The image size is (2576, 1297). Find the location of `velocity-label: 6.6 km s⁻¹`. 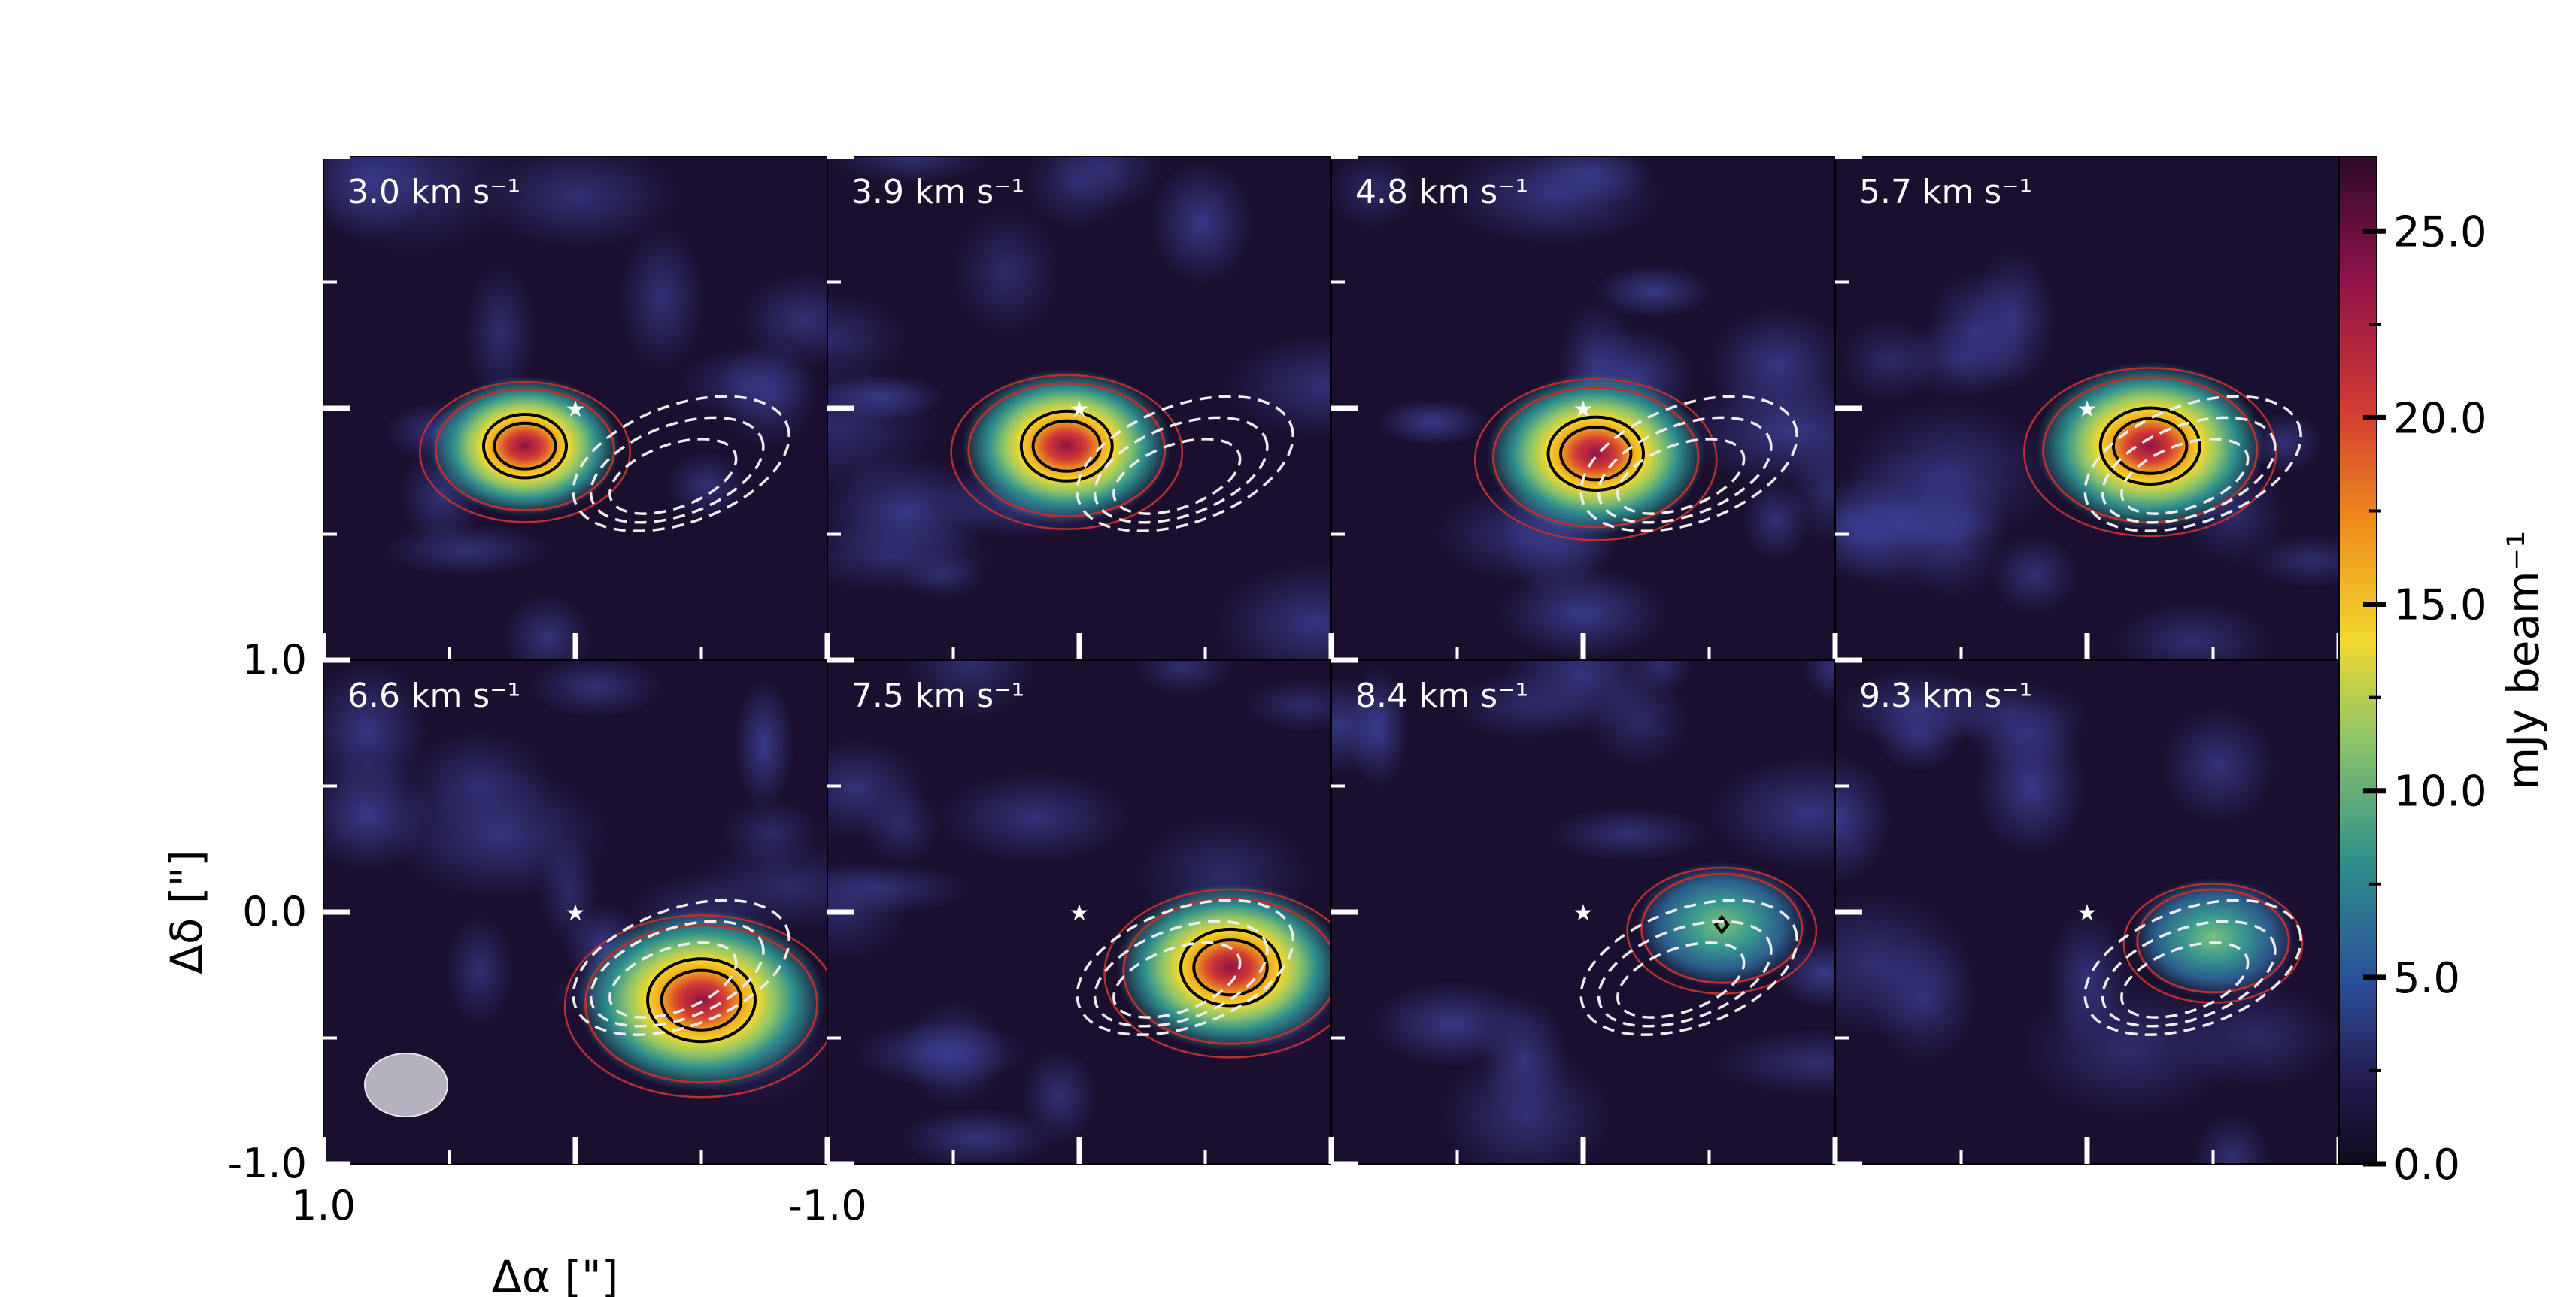

velocity-label: 6.6 km s⁻¹ is located at coordinates (433, 696).